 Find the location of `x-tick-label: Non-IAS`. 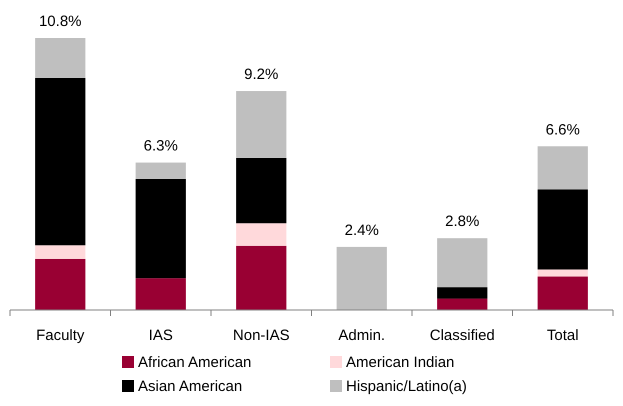

x-tick-label: Non-IAS is located at coordinates (261, 335).